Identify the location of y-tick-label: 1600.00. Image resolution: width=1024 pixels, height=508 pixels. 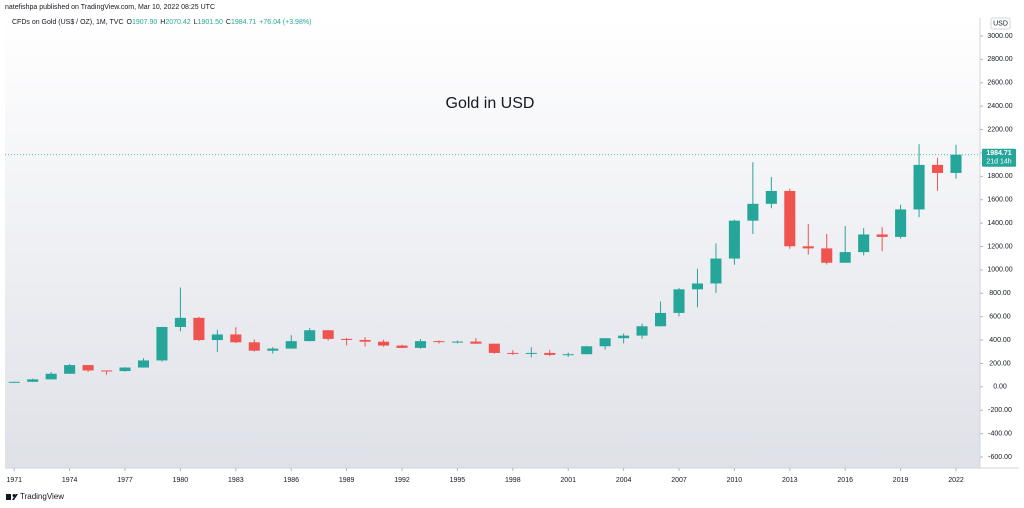
(999, 200).